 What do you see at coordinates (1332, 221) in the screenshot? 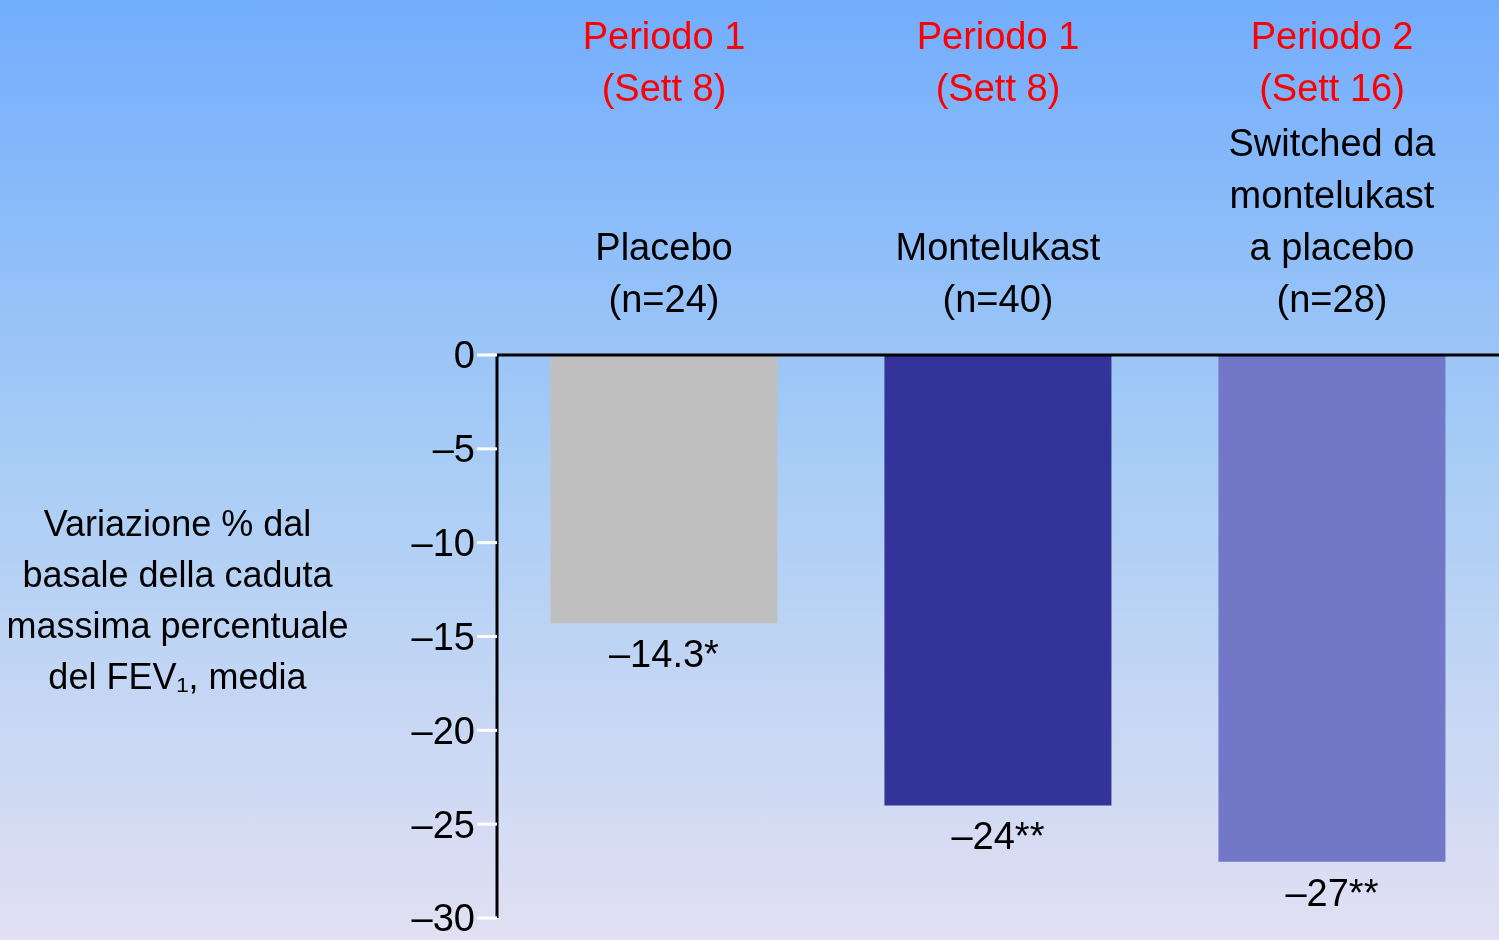
I see `x-tick-label: Switched da montelukast a placebo (n=28)` at bounding box center [1332, 221].